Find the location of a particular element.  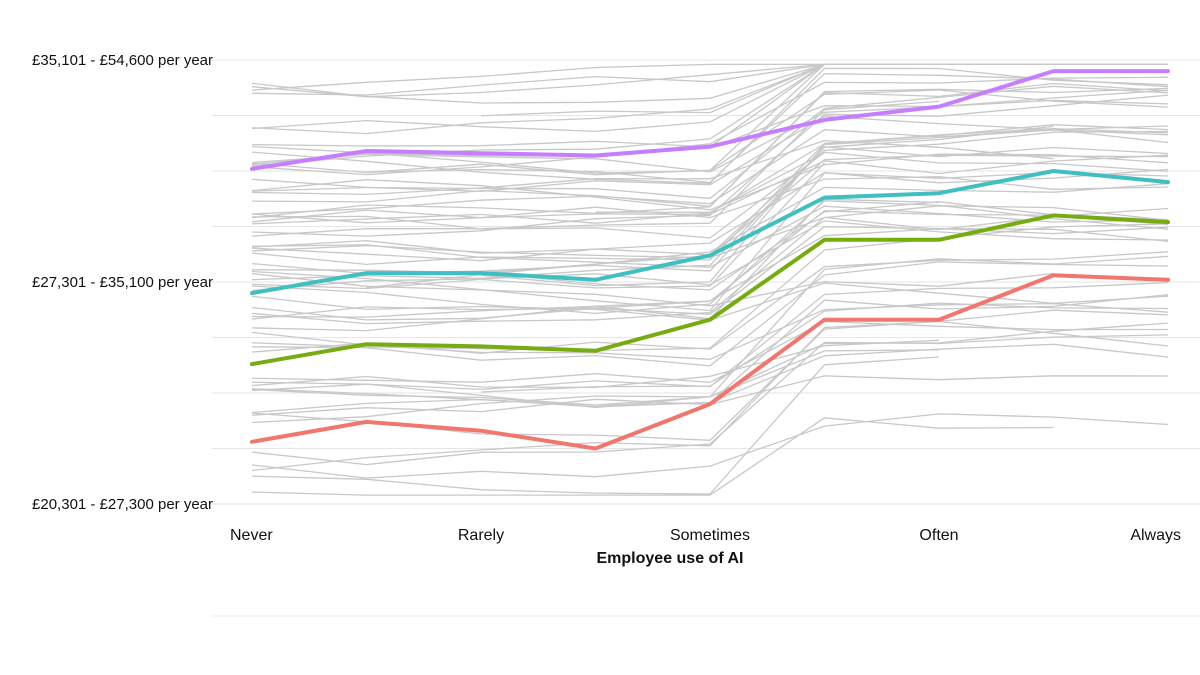

series-line-purple is located at coordinates (710, 120).